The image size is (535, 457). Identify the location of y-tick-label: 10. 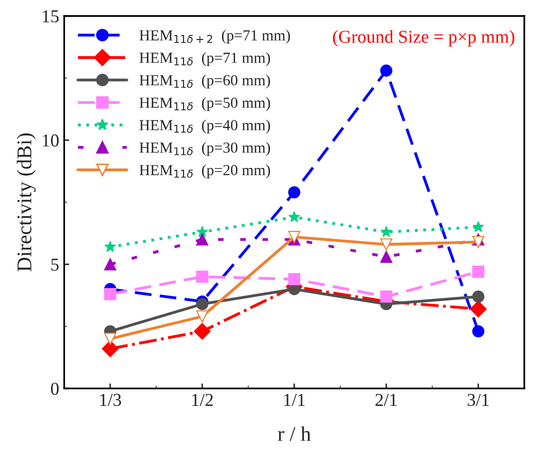
(50, 140).